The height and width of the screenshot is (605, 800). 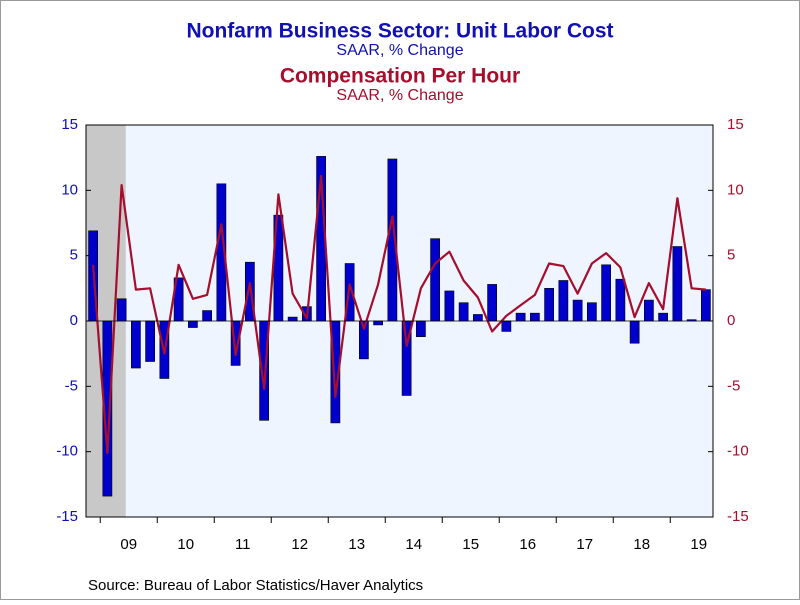 I want to click on x-tick-label: 19, so click(x=698, y=544).